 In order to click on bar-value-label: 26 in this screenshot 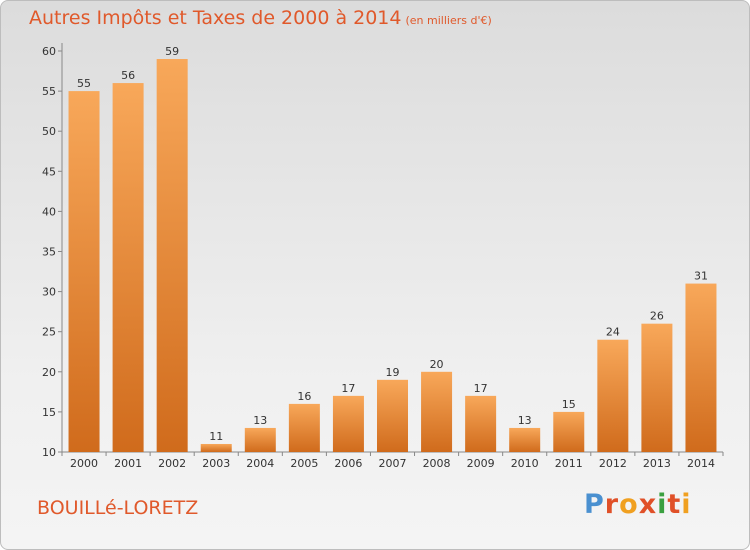, I will do `click(657, 316)`.